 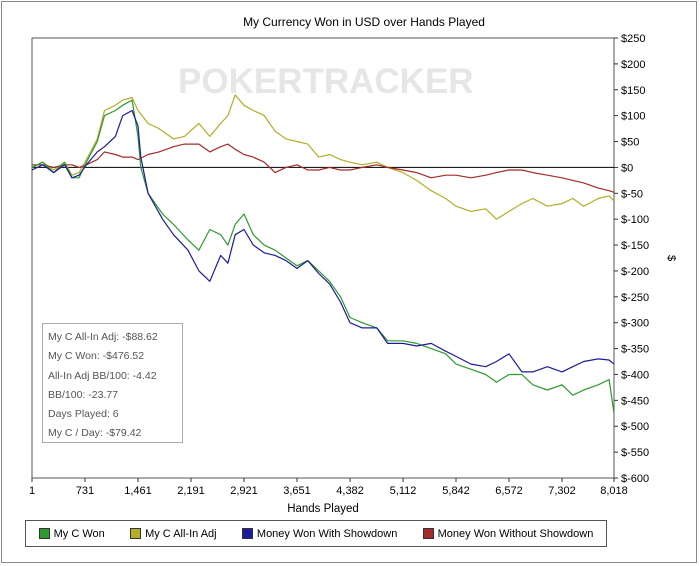 I want to click on y-tick-label: $-100, so click(x=635, y=220).